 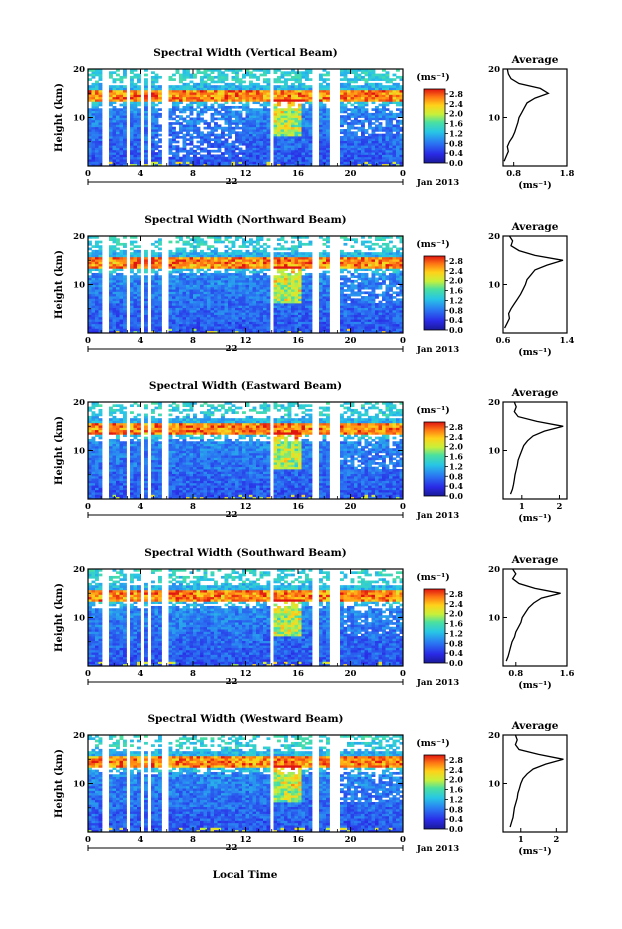 I want to click on avg-x-tick-label: 2, so click(x=560, y=507).